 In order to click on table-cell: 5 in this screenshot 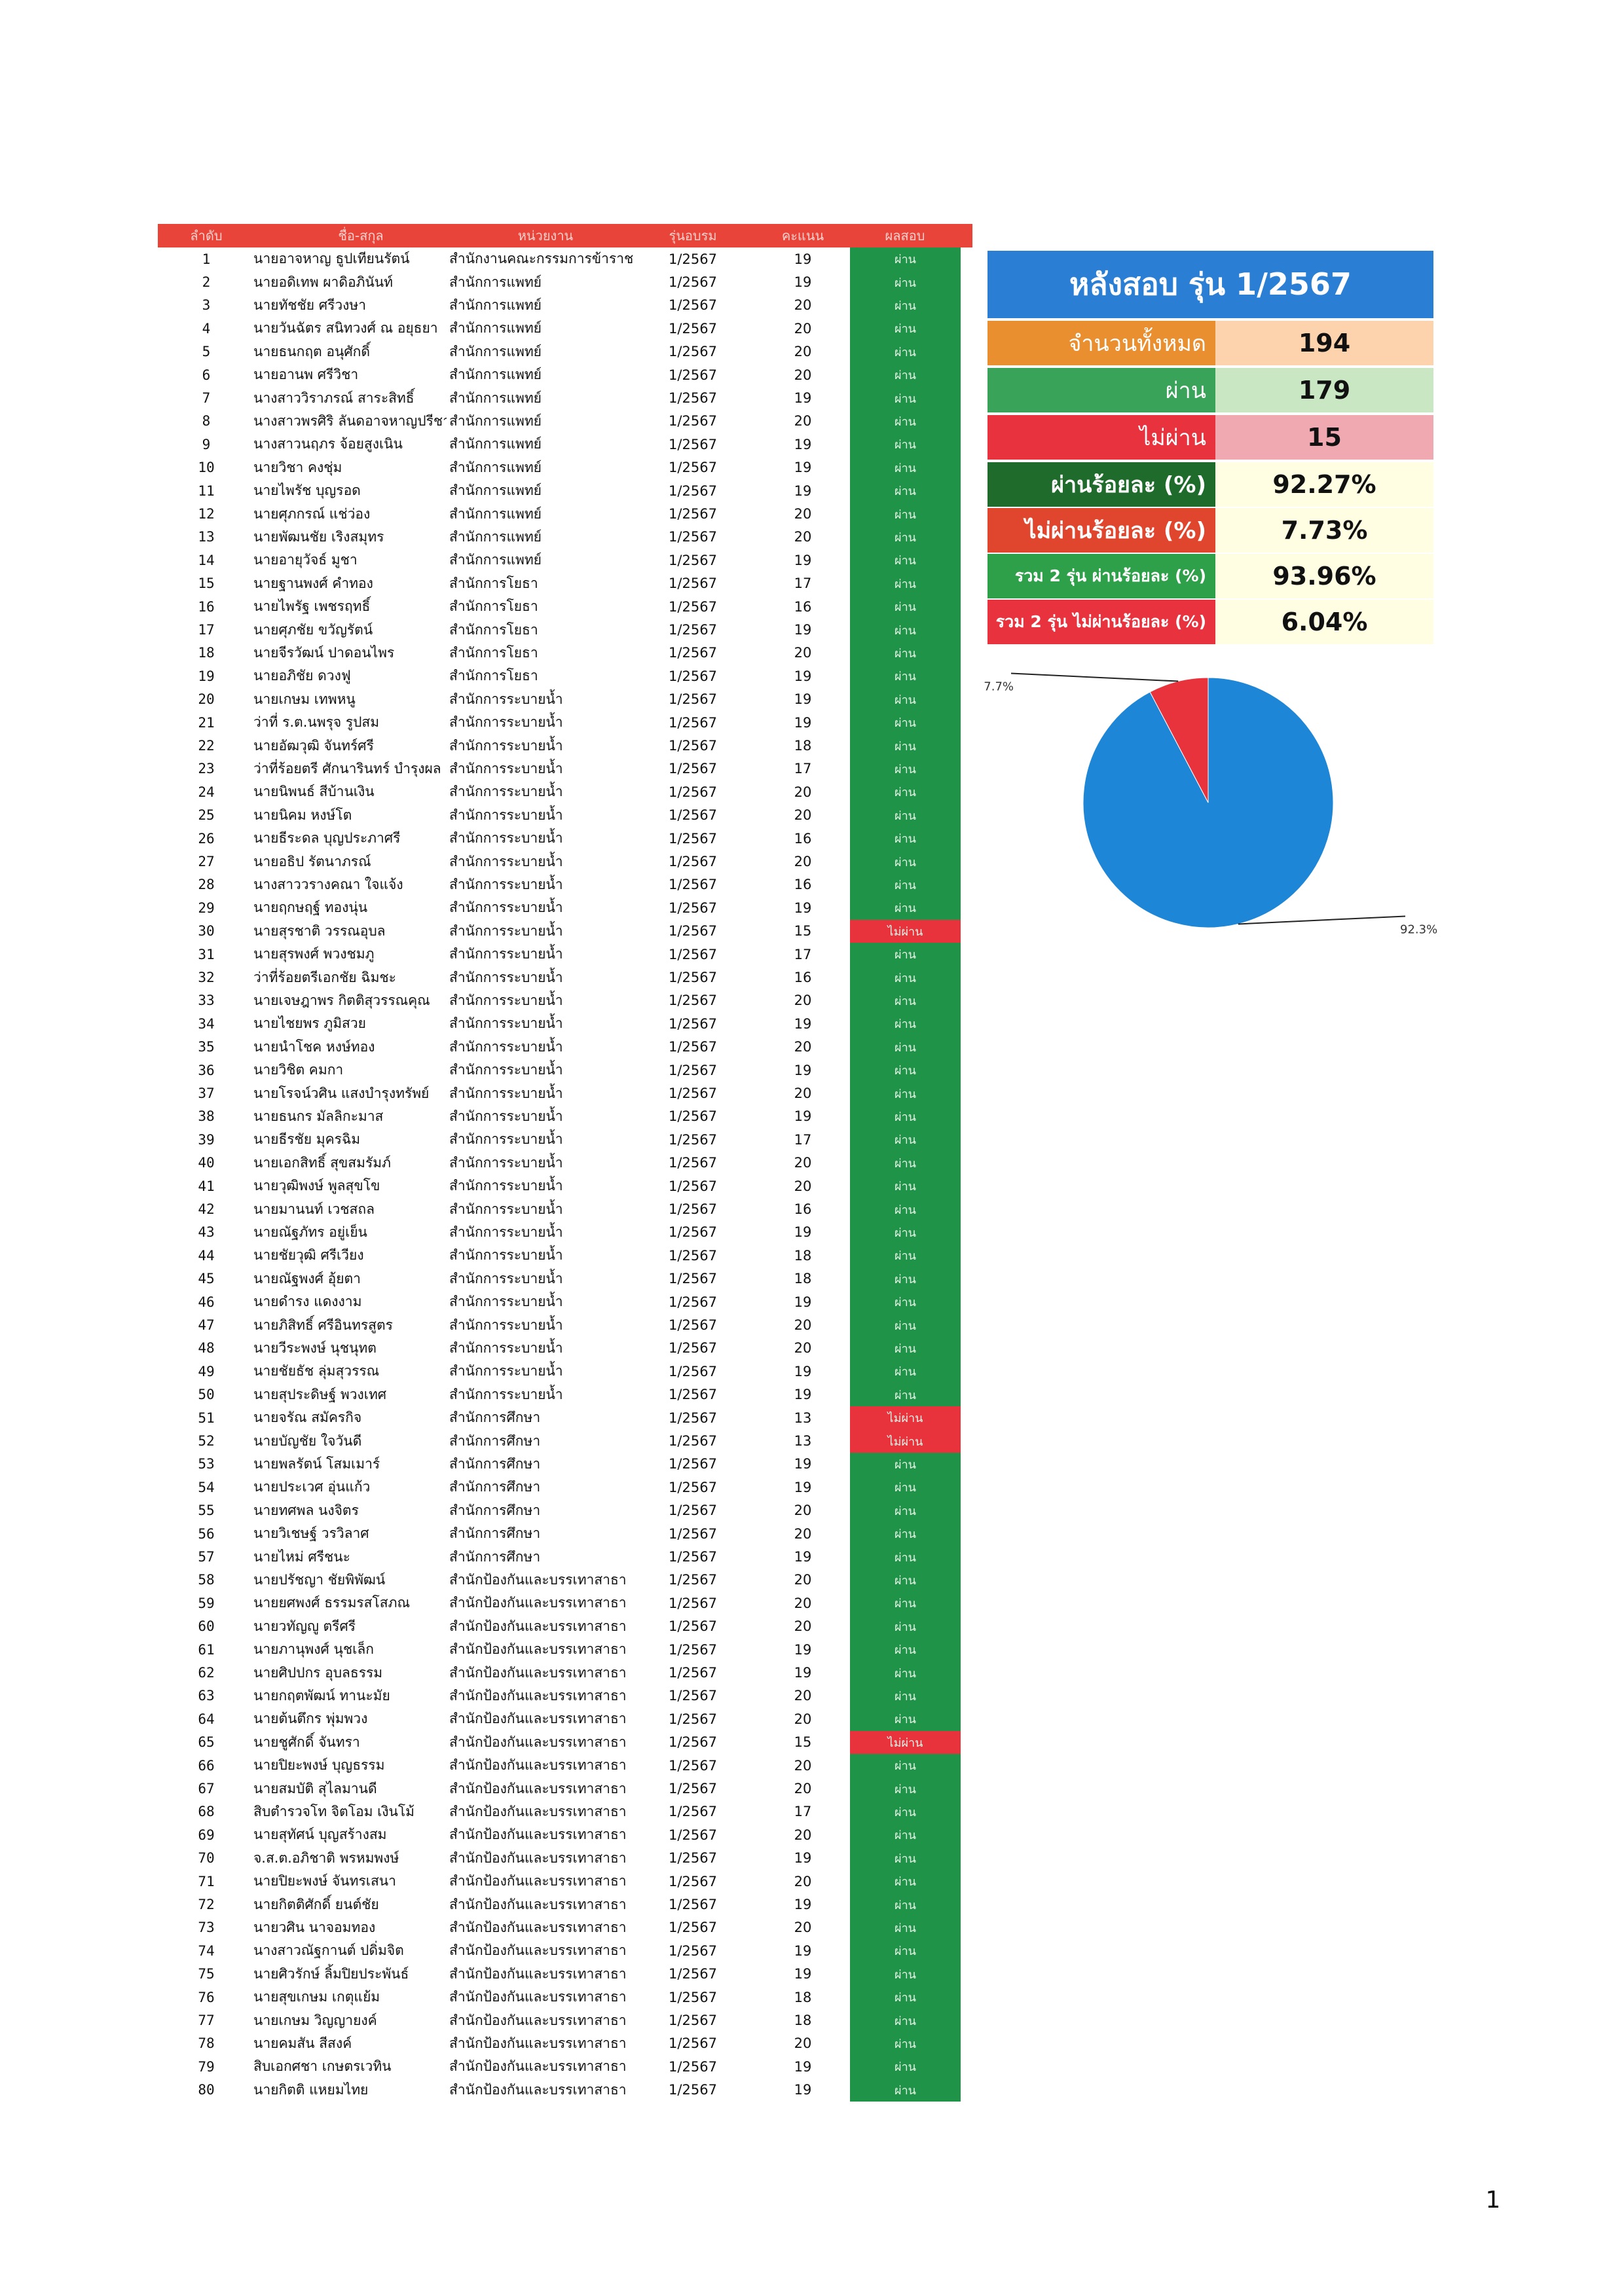, I will do `click(206, 352)`.